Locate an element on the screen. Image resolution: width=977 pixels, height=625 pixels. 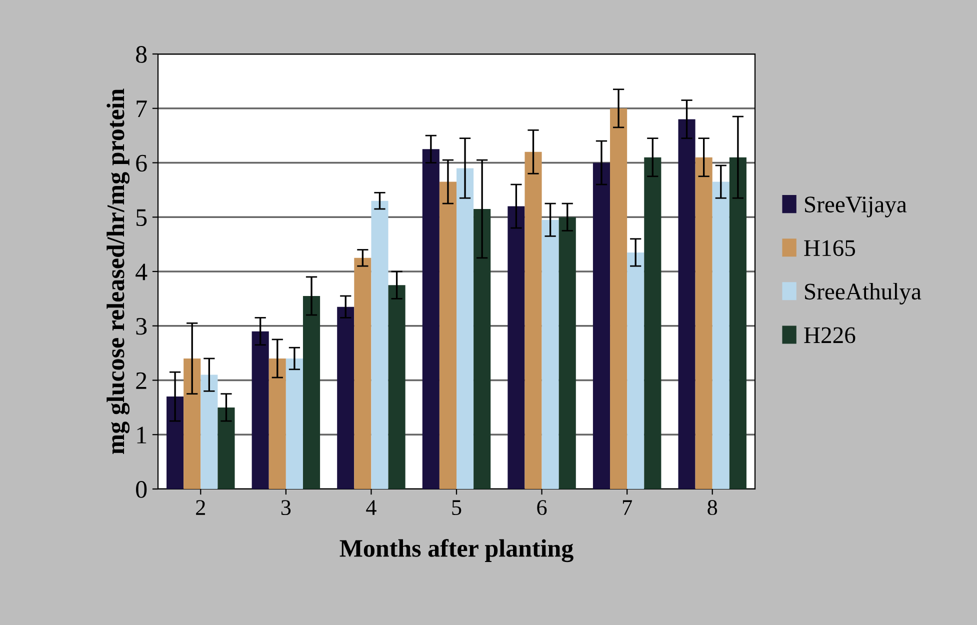
legend-label: SreeVijaya is located at coordinates (856, 207).